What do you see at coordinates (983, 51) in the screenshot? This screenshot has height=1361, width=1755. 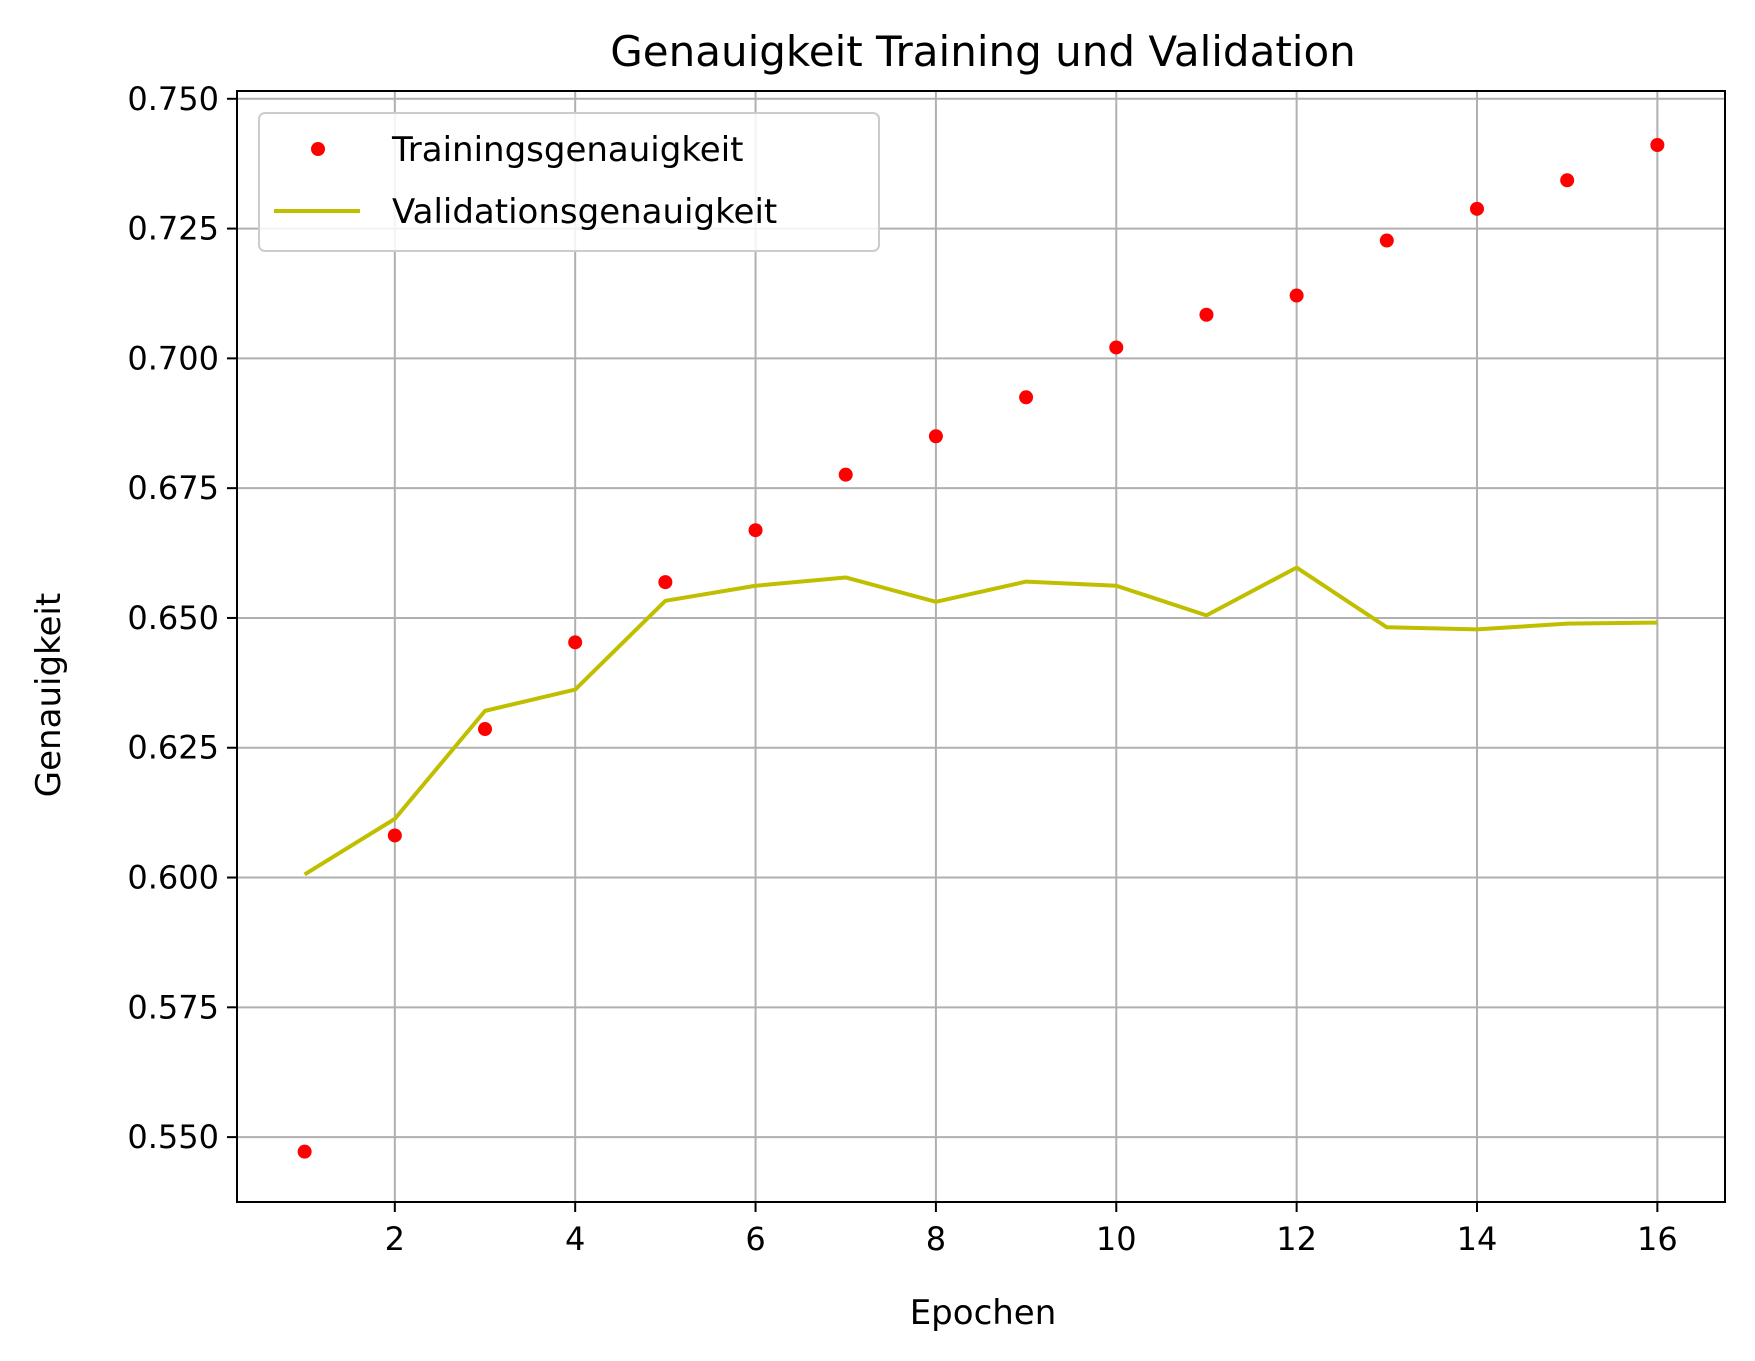 I see `chart-title: Genauigkeit Training und Validation` at bounding box center [983, 51].